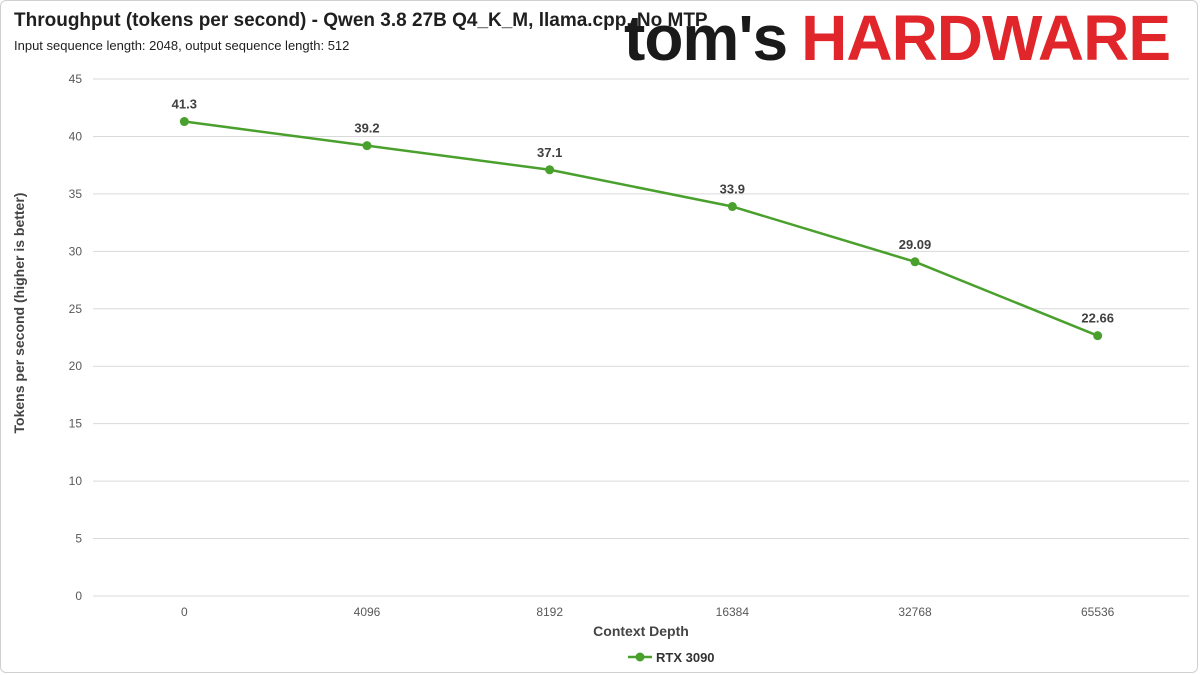  I want to click on legend: RTX 3090, so click(671, 657).